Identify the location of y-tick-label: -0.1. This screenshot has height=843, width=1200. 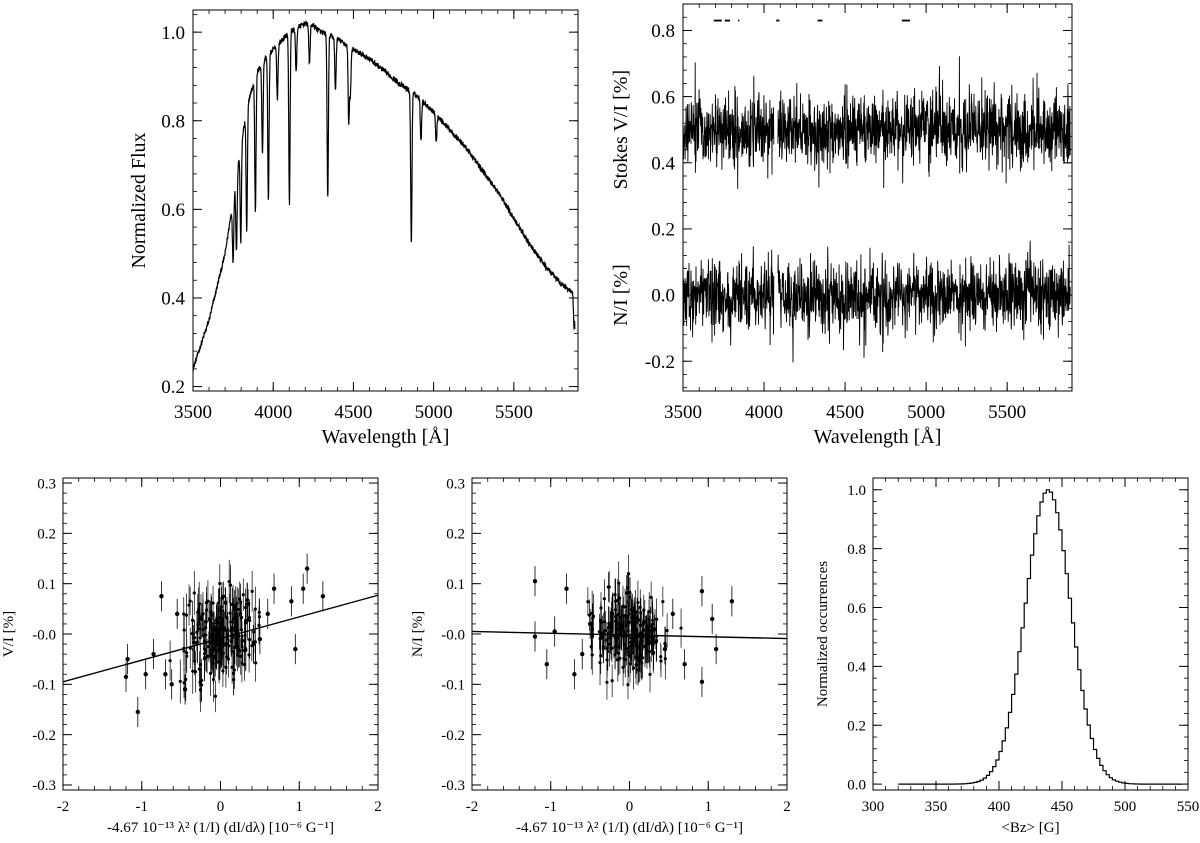
(453, 686).